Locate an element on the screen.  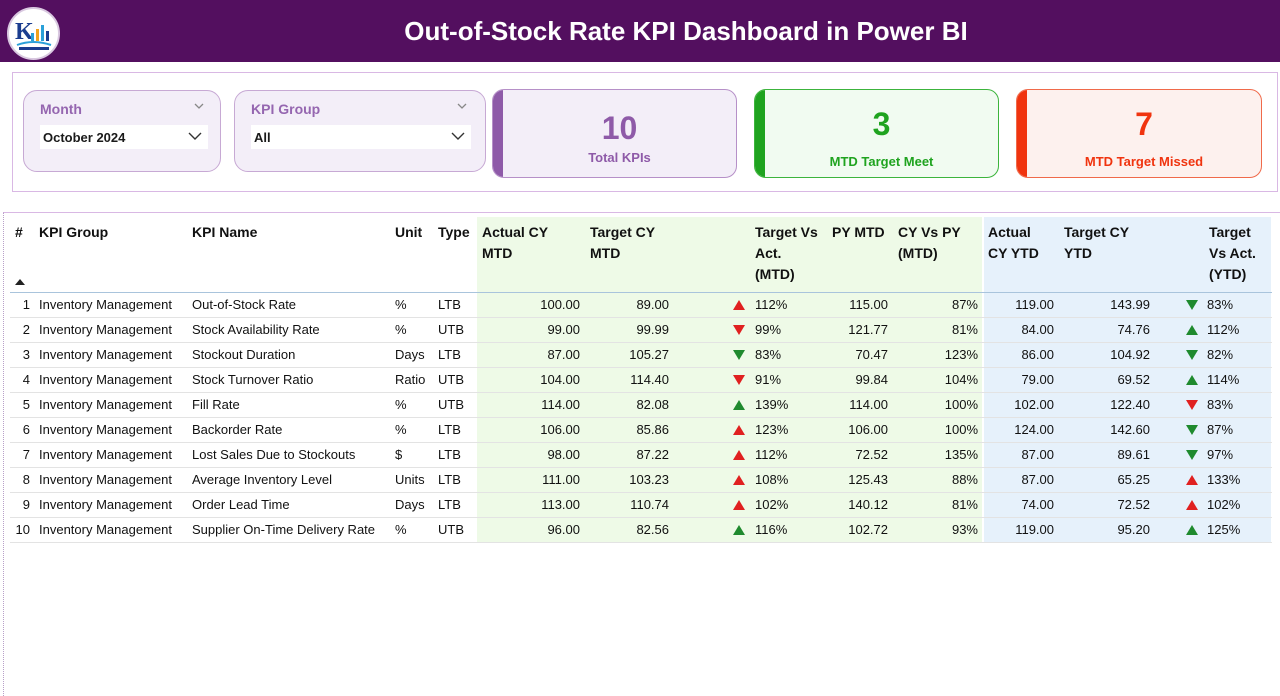
header-line: Act. is located at coordinates (768, 253).